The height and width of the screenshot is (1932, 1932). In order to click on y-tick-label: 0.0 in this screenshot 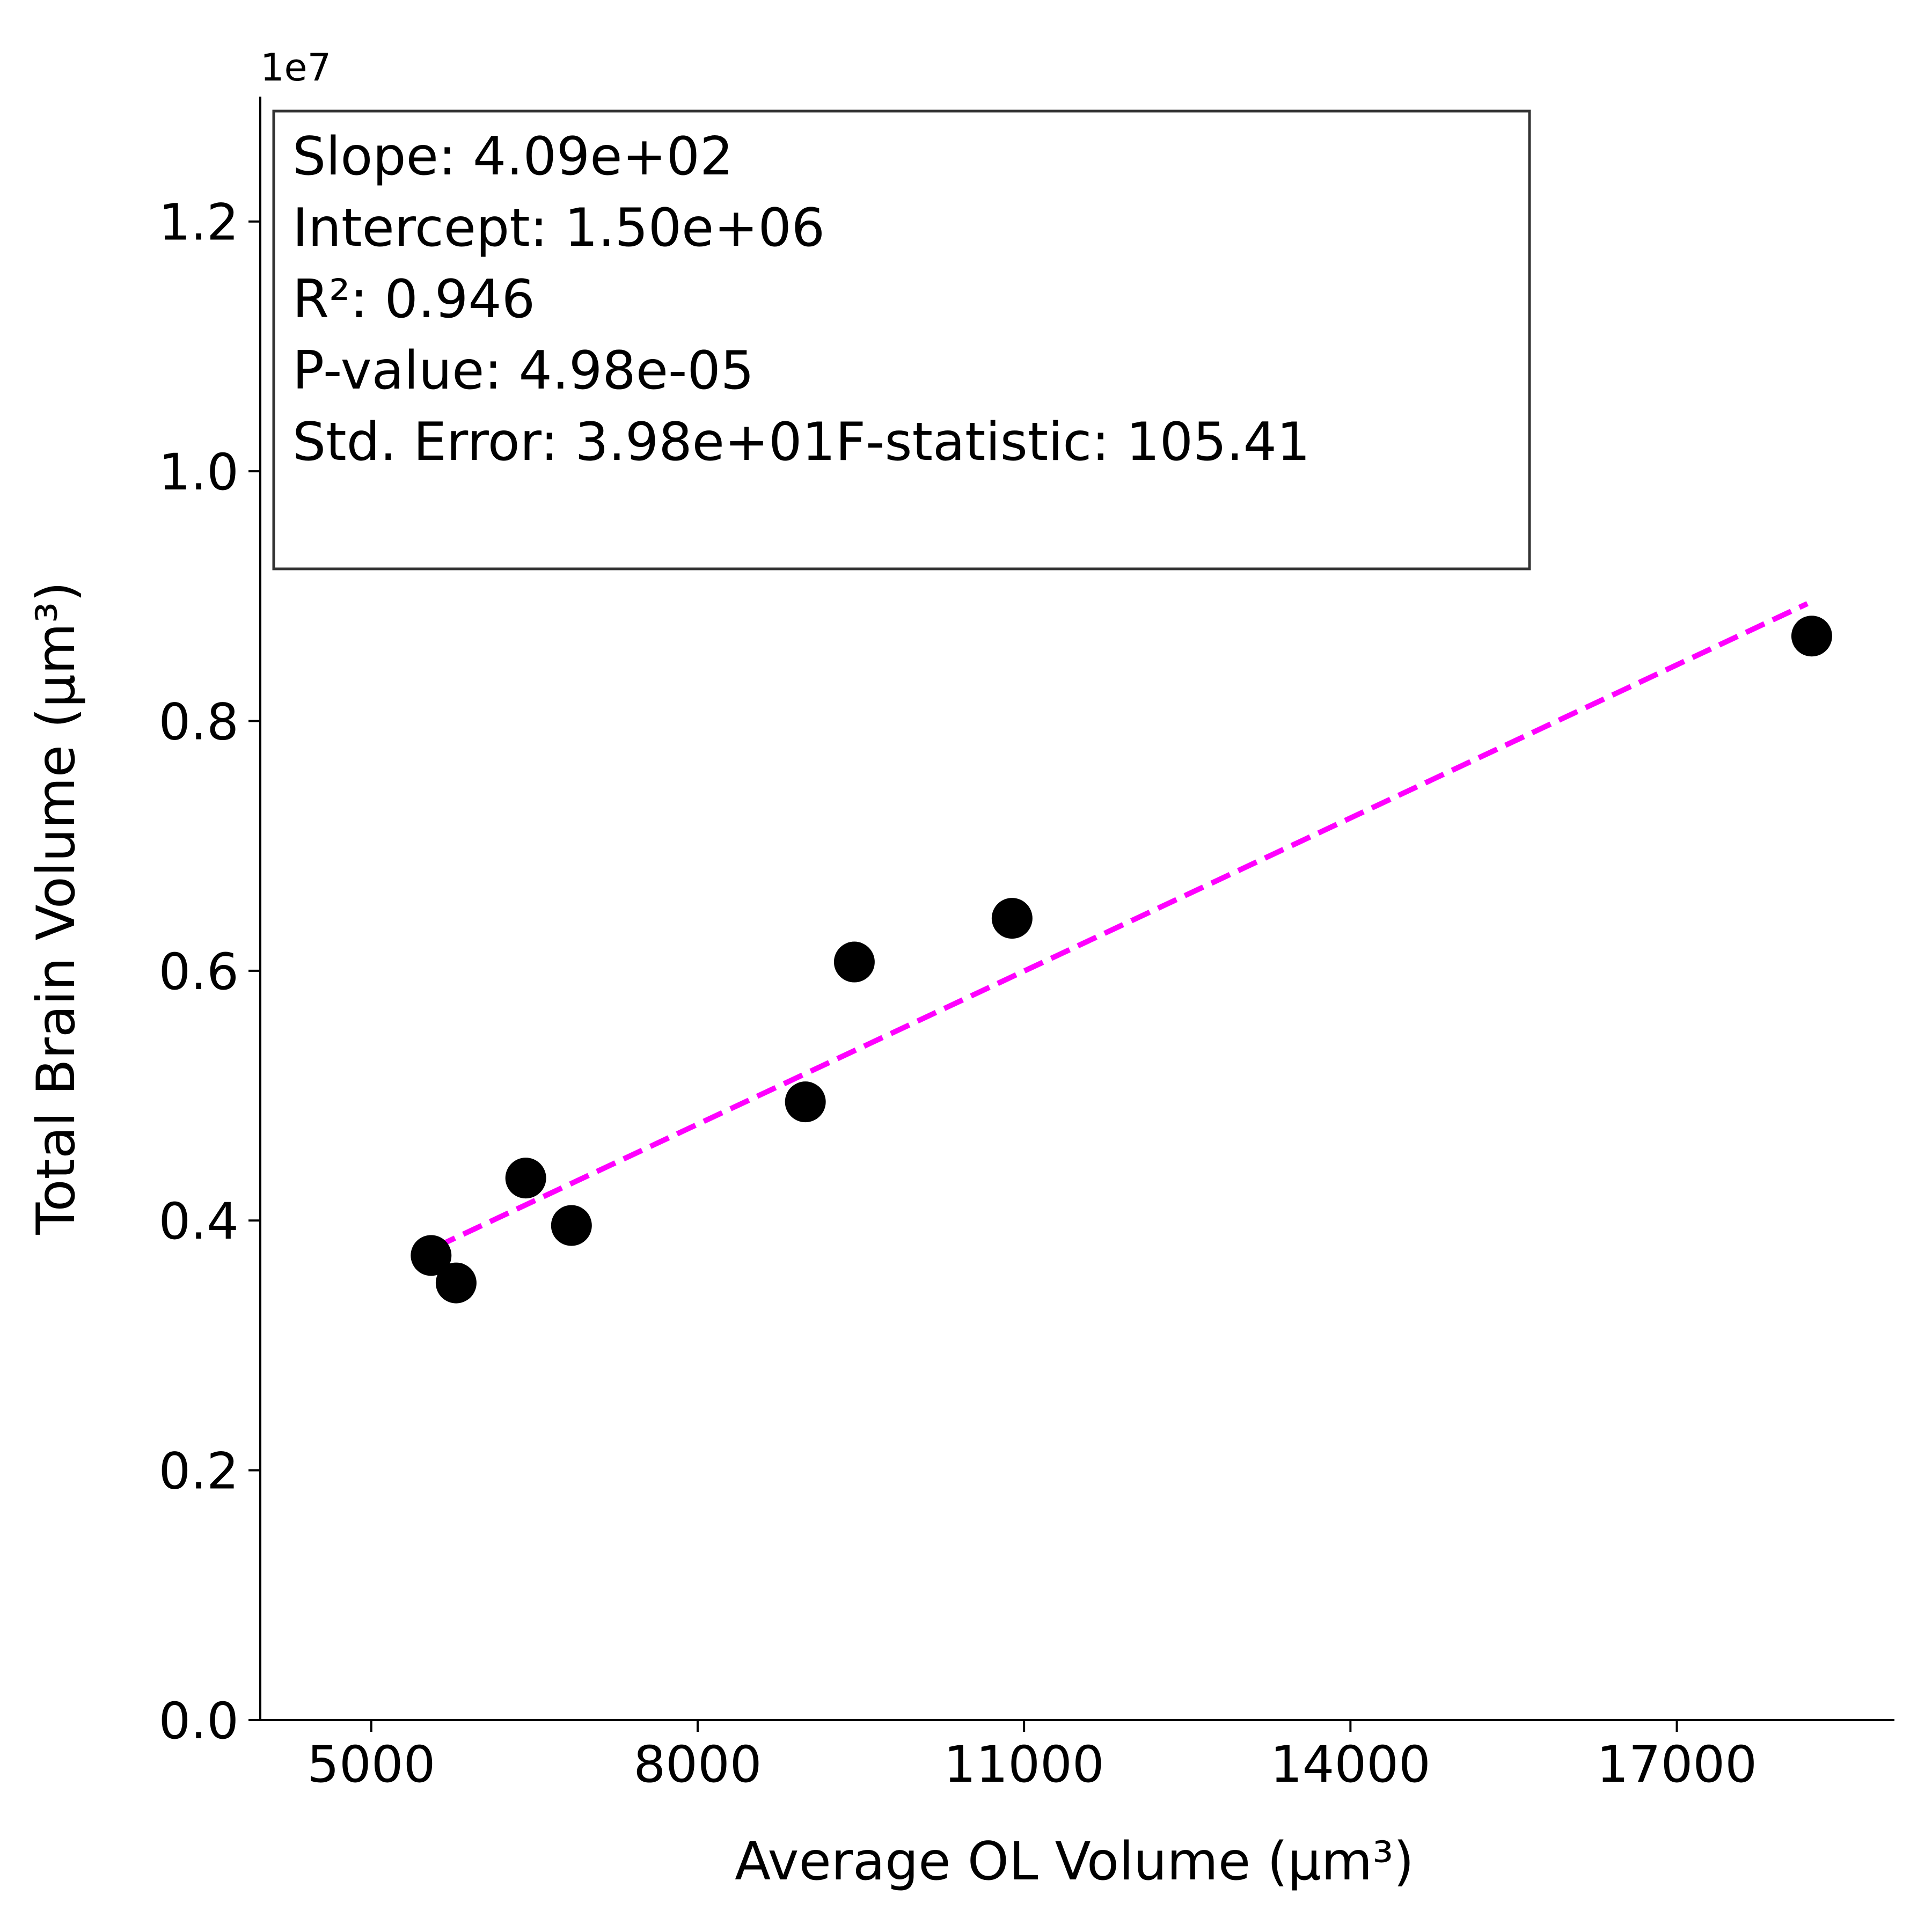, I will do `click(199, 1721)`.